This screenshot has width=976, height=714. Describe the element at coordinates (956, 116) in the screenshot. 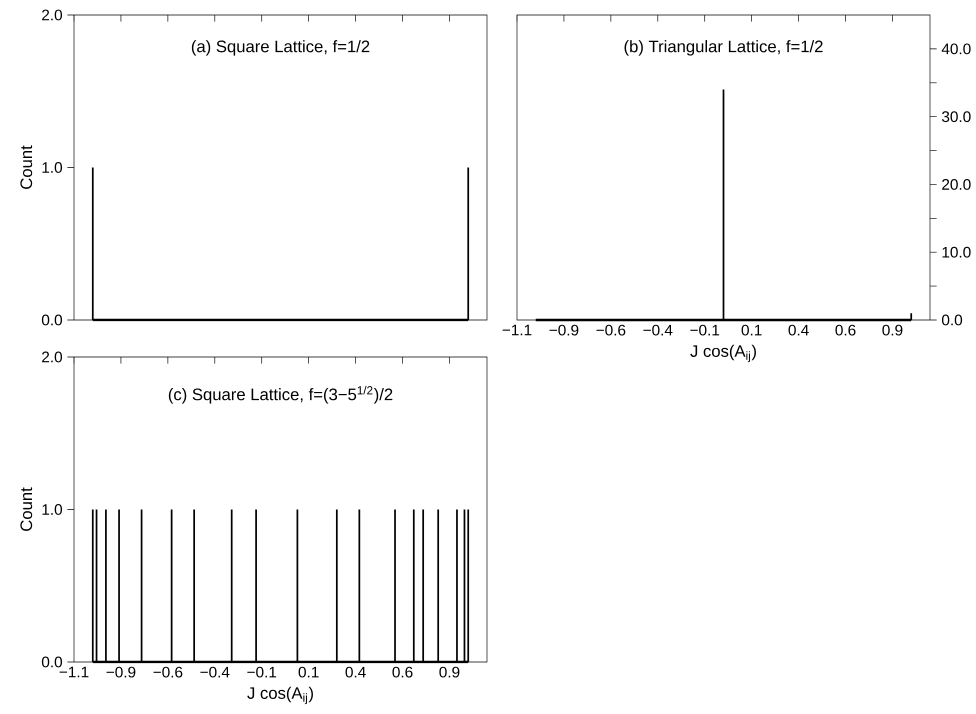

I see `y2-tick-label: 30.0` at that location.